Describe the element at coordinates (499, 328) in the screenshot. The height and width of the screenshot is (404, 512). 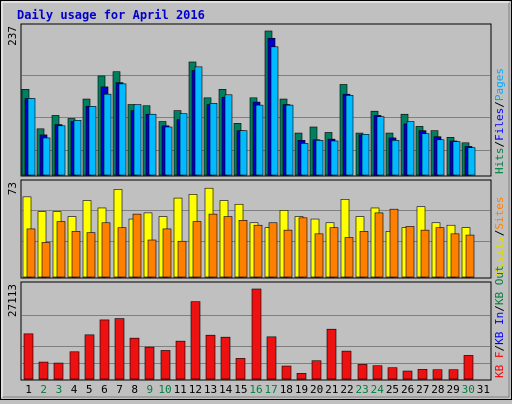
I see `legend-item-3: KB In` at that location.